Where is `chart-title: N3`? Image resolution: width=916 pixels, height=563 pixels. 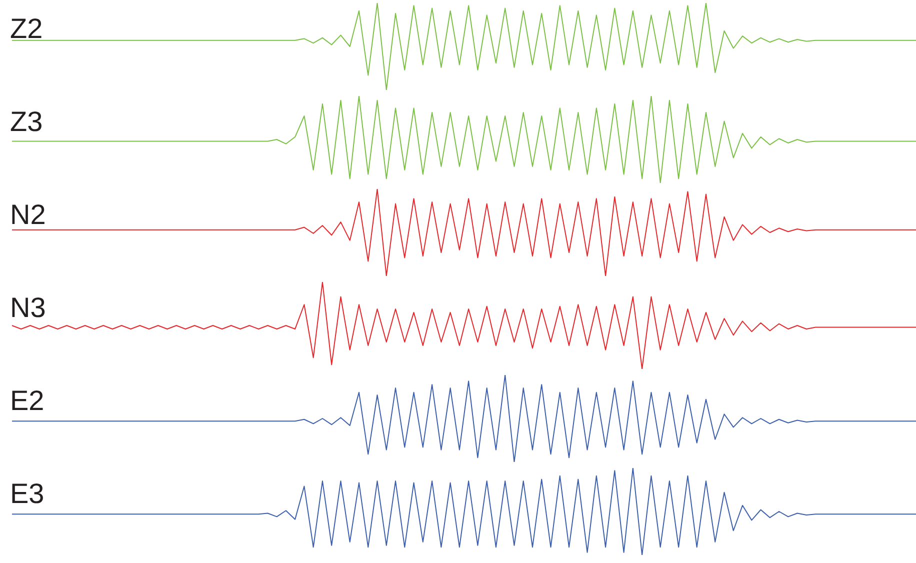
chart-title: N3 is located at coordinates (28, 307).